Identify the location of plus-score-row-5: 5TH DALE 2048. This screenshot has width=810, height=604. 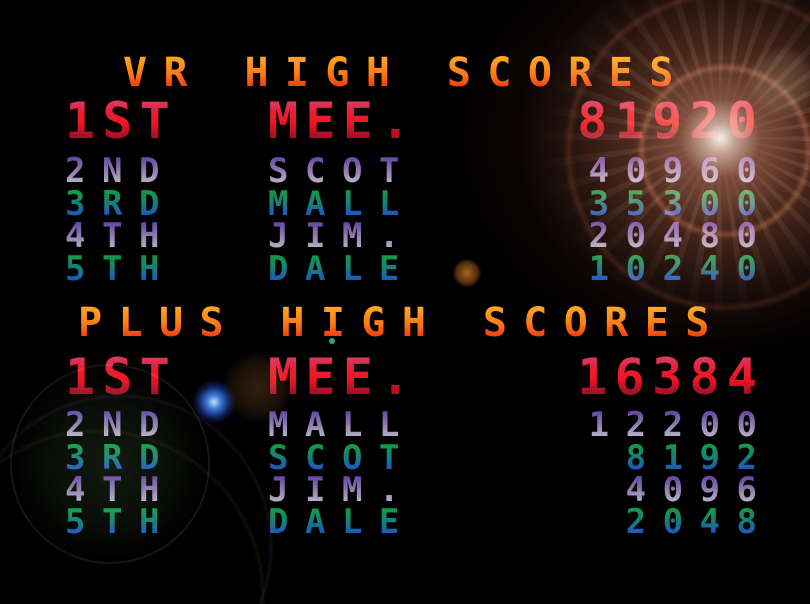
(411, 522).